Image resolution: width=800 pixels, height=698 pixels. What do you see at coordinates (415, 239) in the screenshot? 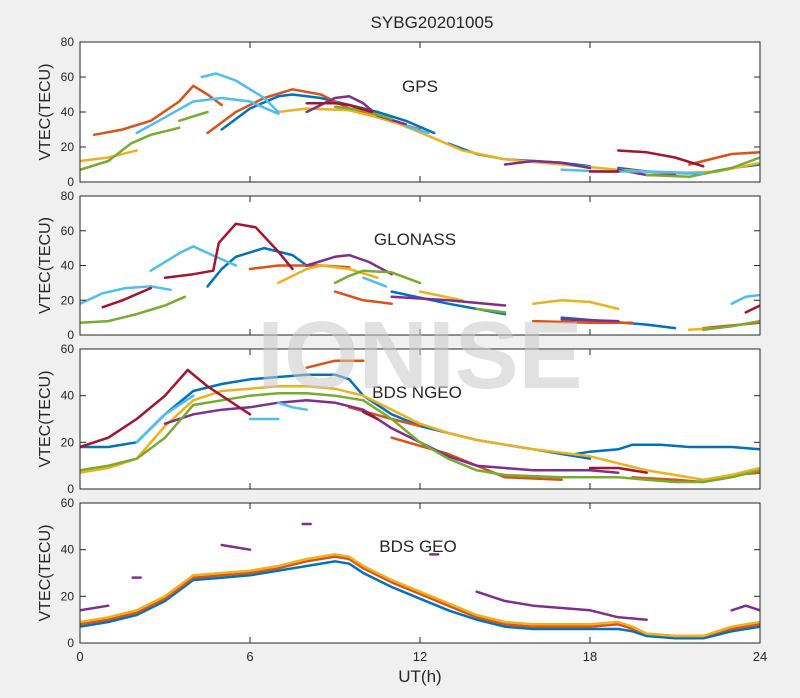
I see `subplot-label: GLONASS` at bounding box center [415, 239].